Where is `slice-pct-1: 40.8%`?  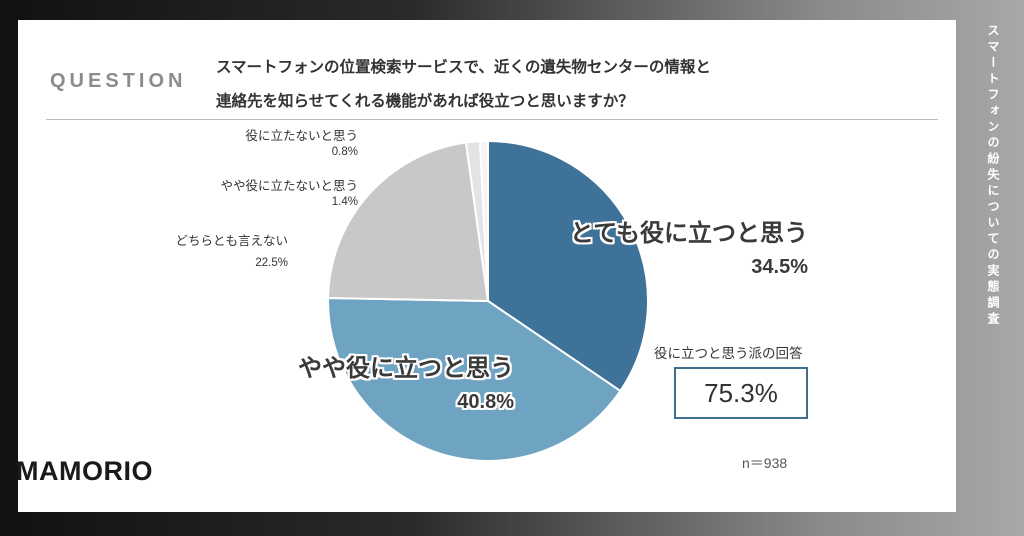
slice-pct-1: 40.8% is located at coordinates (485, 402).